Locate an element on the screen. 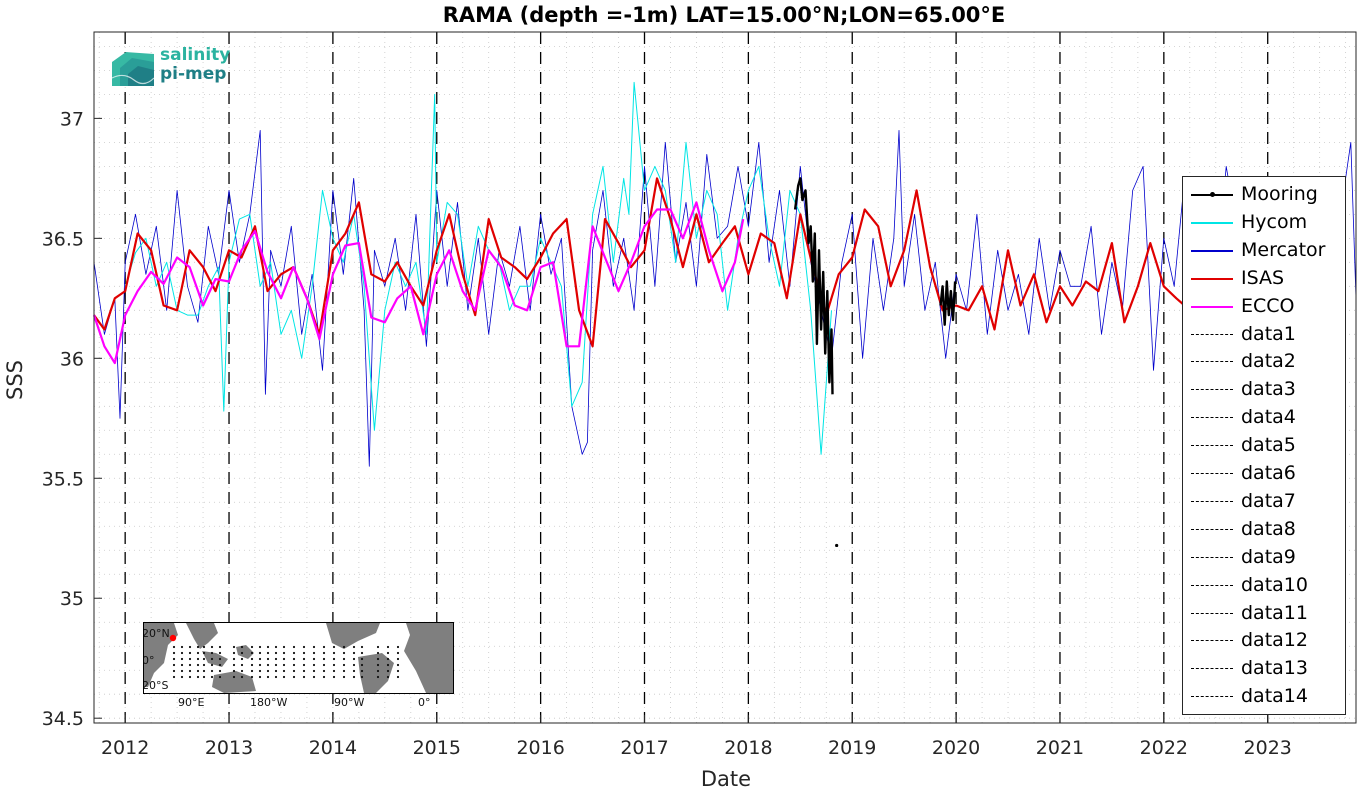  legend-item-data5: data5 is located at coordinates (1264, 445).